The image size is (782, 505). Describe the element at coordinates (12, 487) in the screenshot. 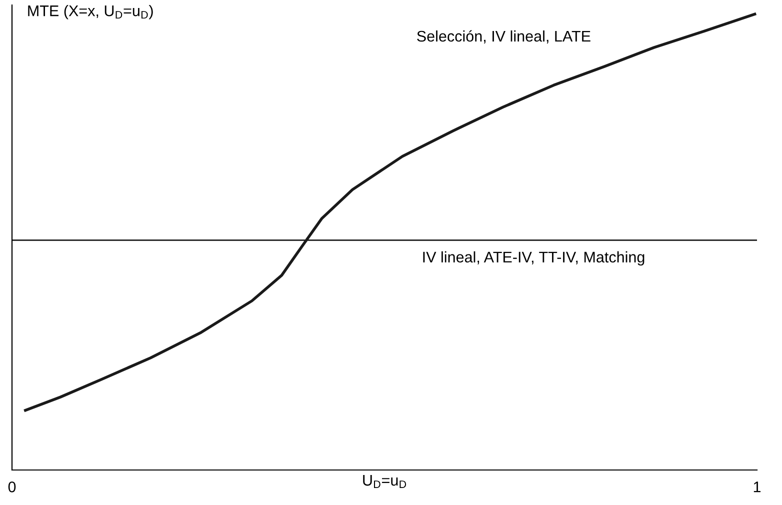

I see `x-tick-label: 0` at that location.